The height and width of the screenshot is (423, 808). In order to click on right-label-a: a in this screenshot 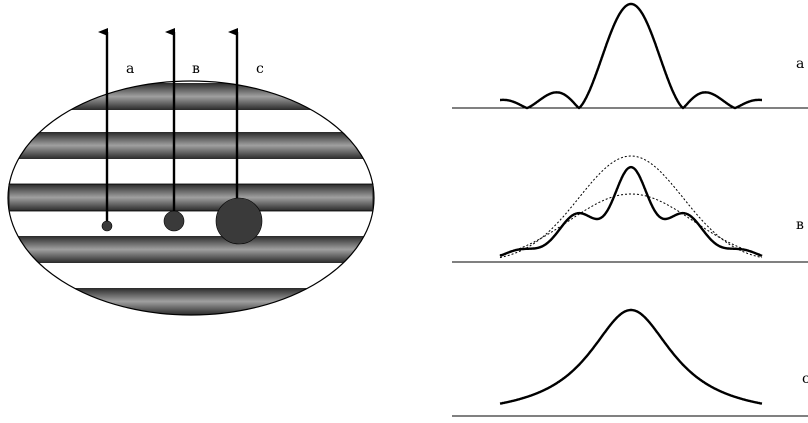, I will do `click(800, 64)`.